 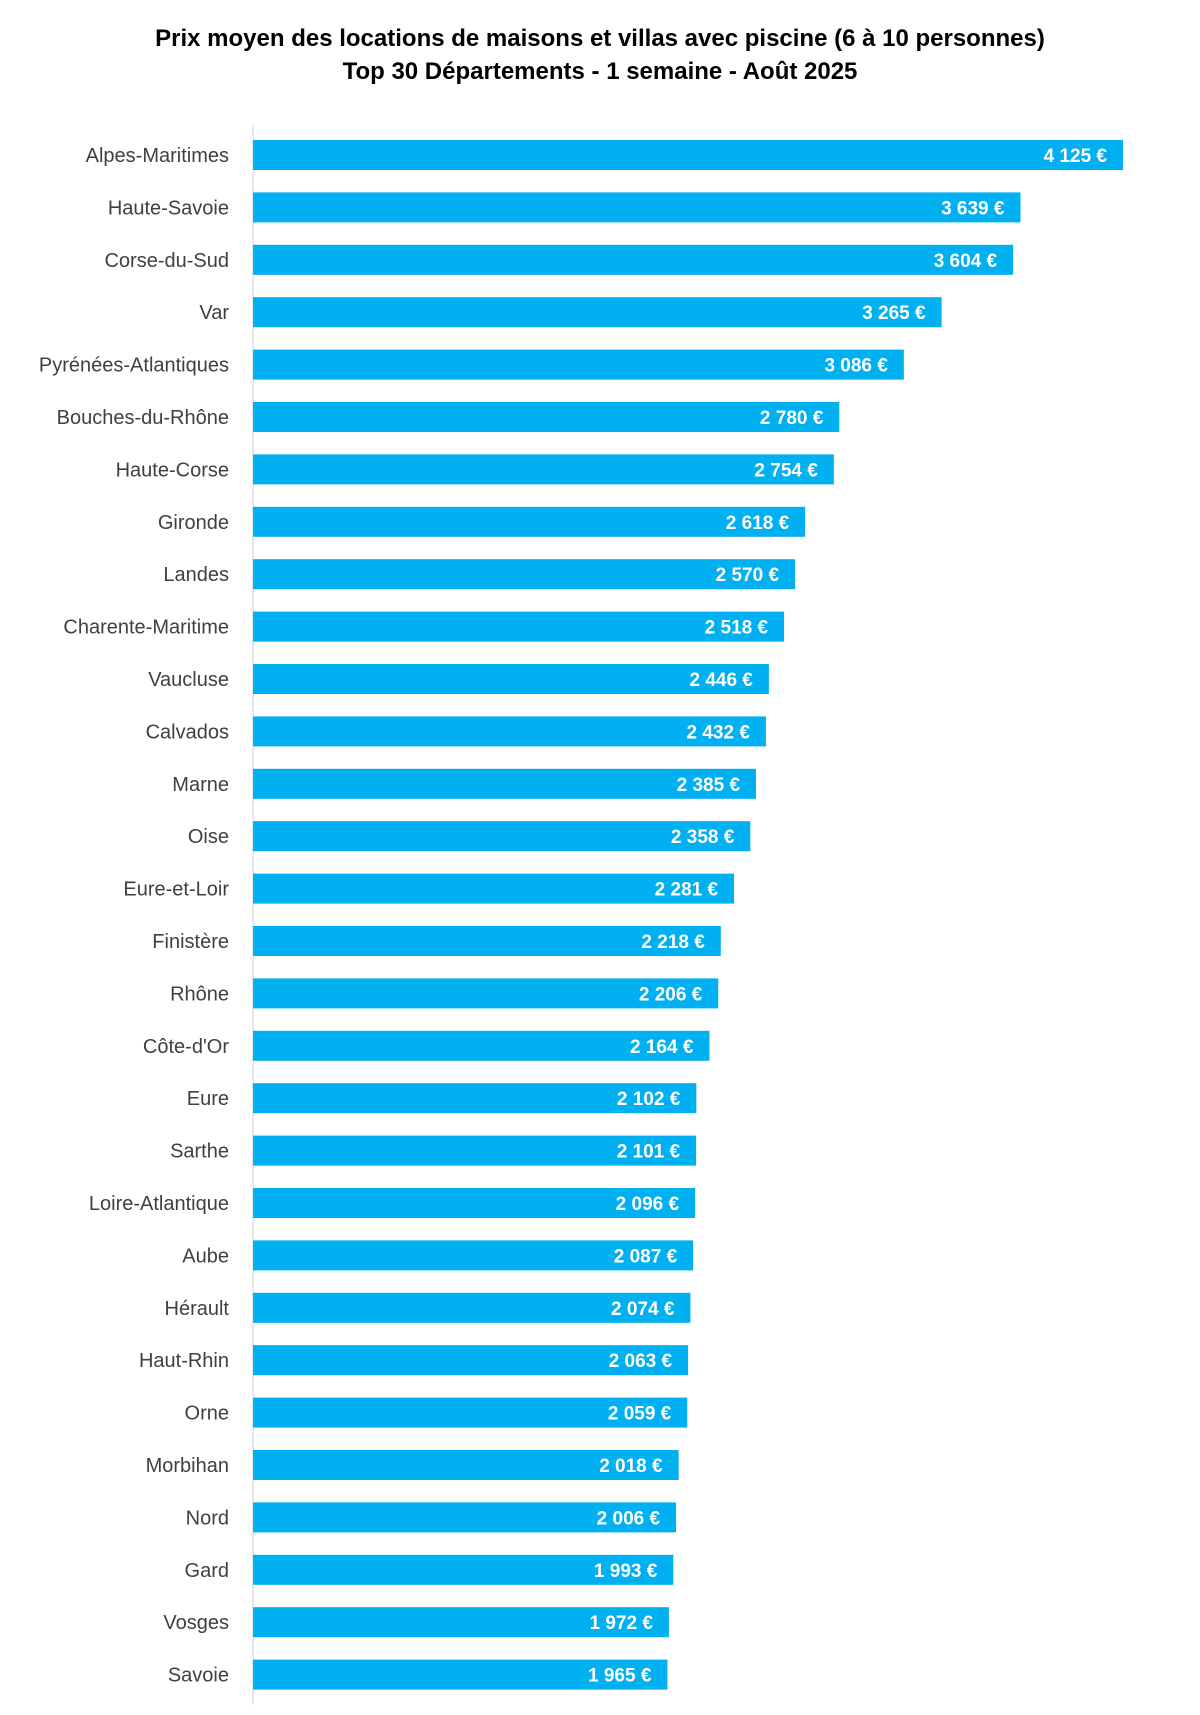 What do you see at coordinates (207, 1414) in the screenshot?
I see `category-label: Orne` at bounding box center [207, 1414].